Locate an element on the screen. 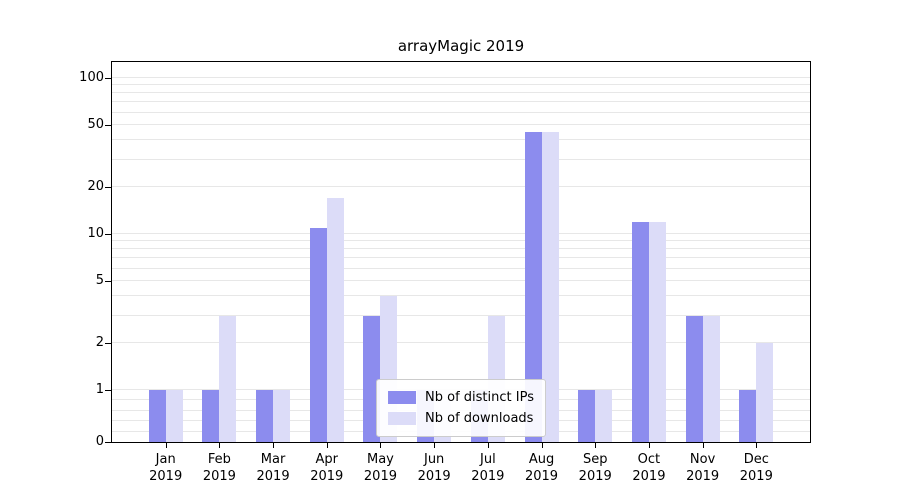 Image resolution: width=900 pixels, height=500 pixels. legend: Nb of distinct IPs Nb of downloads is located at coordinates (461, 408).